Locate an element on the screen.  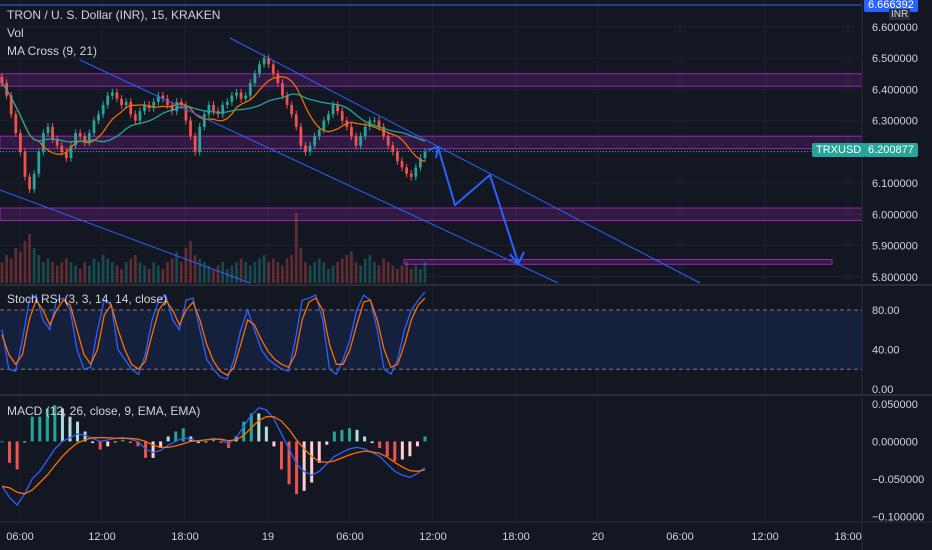
stoch-tick-label: 40.00 is located at coordinates (886, 350).